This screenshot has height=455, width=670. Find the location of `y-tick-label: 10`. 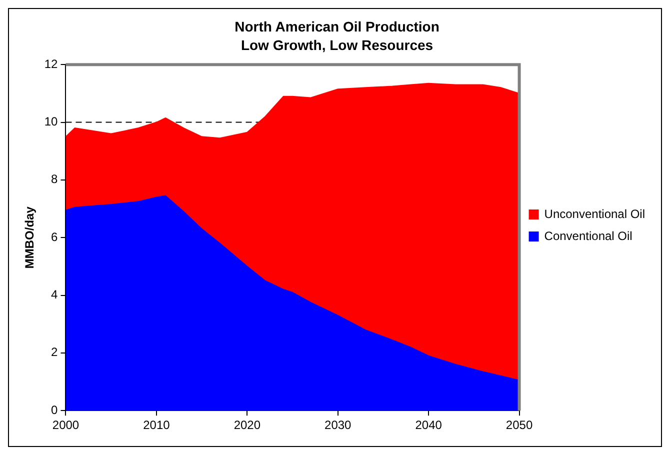

y-tick-label: 10 is located at coordinates (51, 121).